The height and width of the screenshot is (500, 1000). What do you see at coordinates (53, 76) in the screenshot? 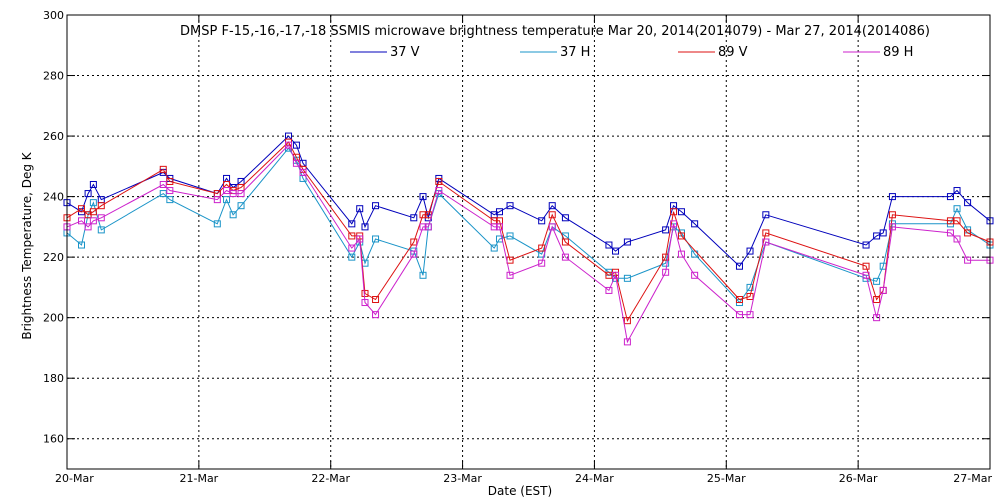
I see `y-tick-label: 280` at bounding box center [53, 76].